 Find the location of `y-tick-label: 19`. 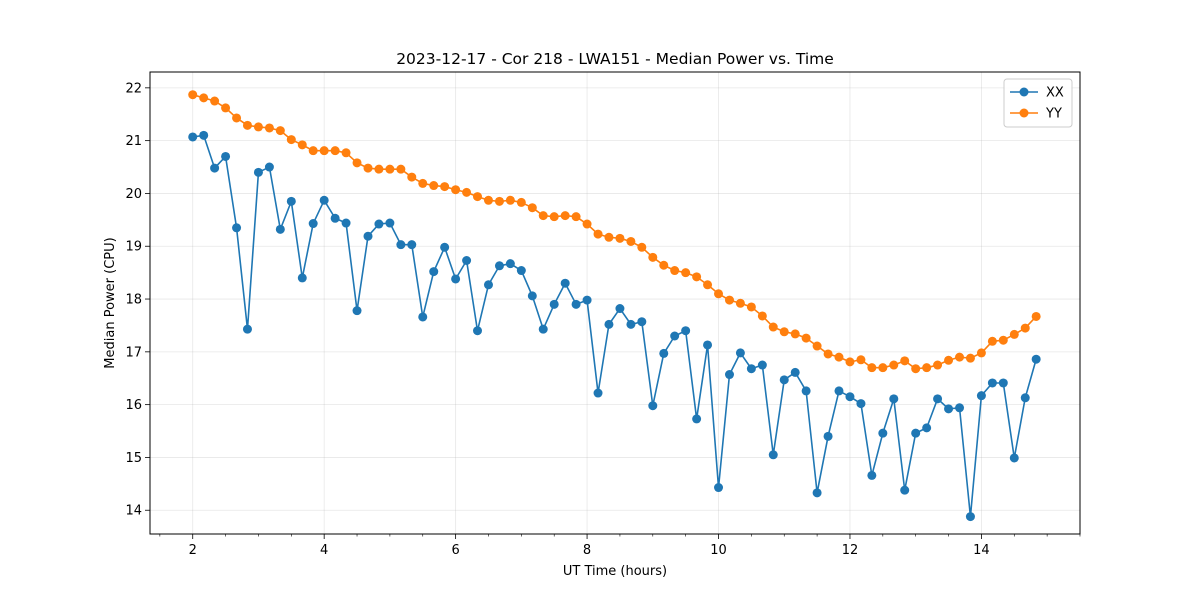

y-tick-label: 19 is located at coordinates (133, 247).